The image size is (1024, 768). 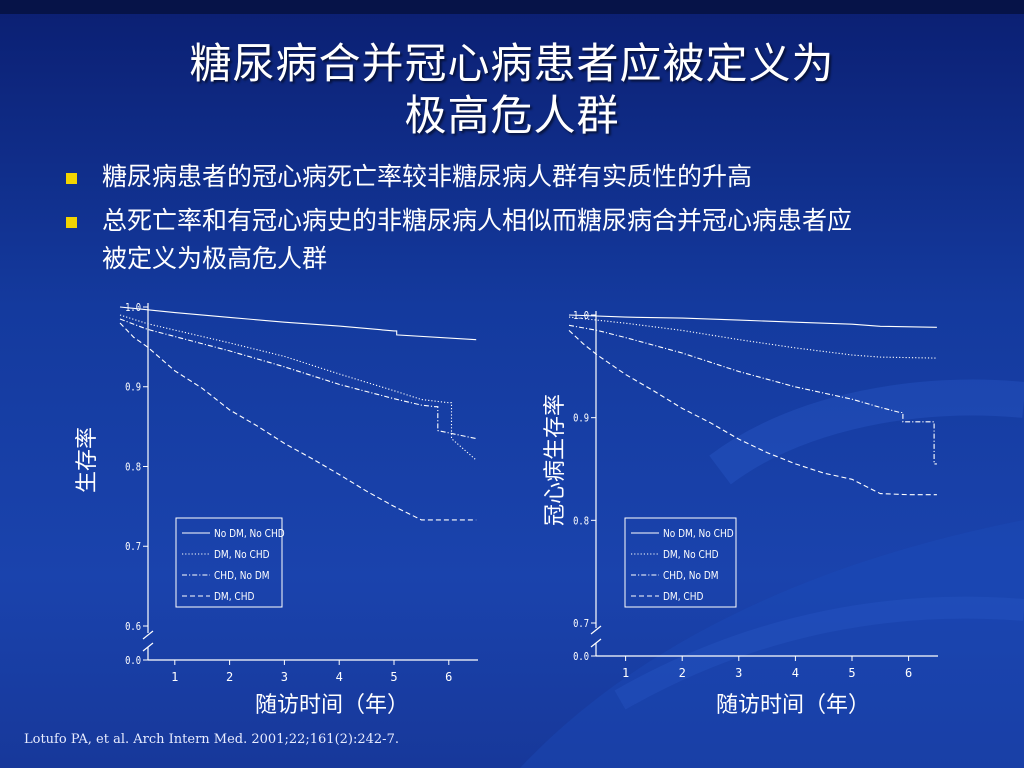 What do you see at coordinates (133, 627) in the screenshot?
I see `y-tick-label: 0.6` at bounding box center [133, 627].